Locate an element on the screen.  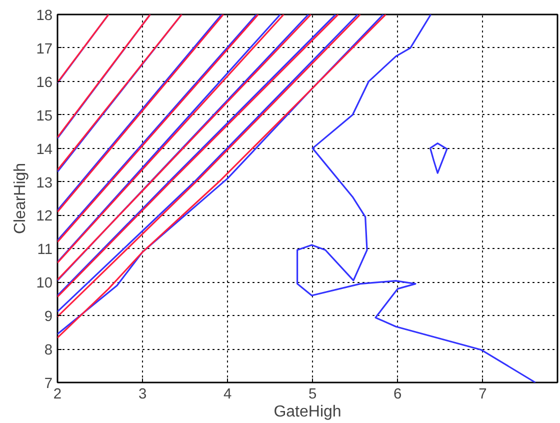
x-axis-title: GateHigh is located at coordinates (308, 412).